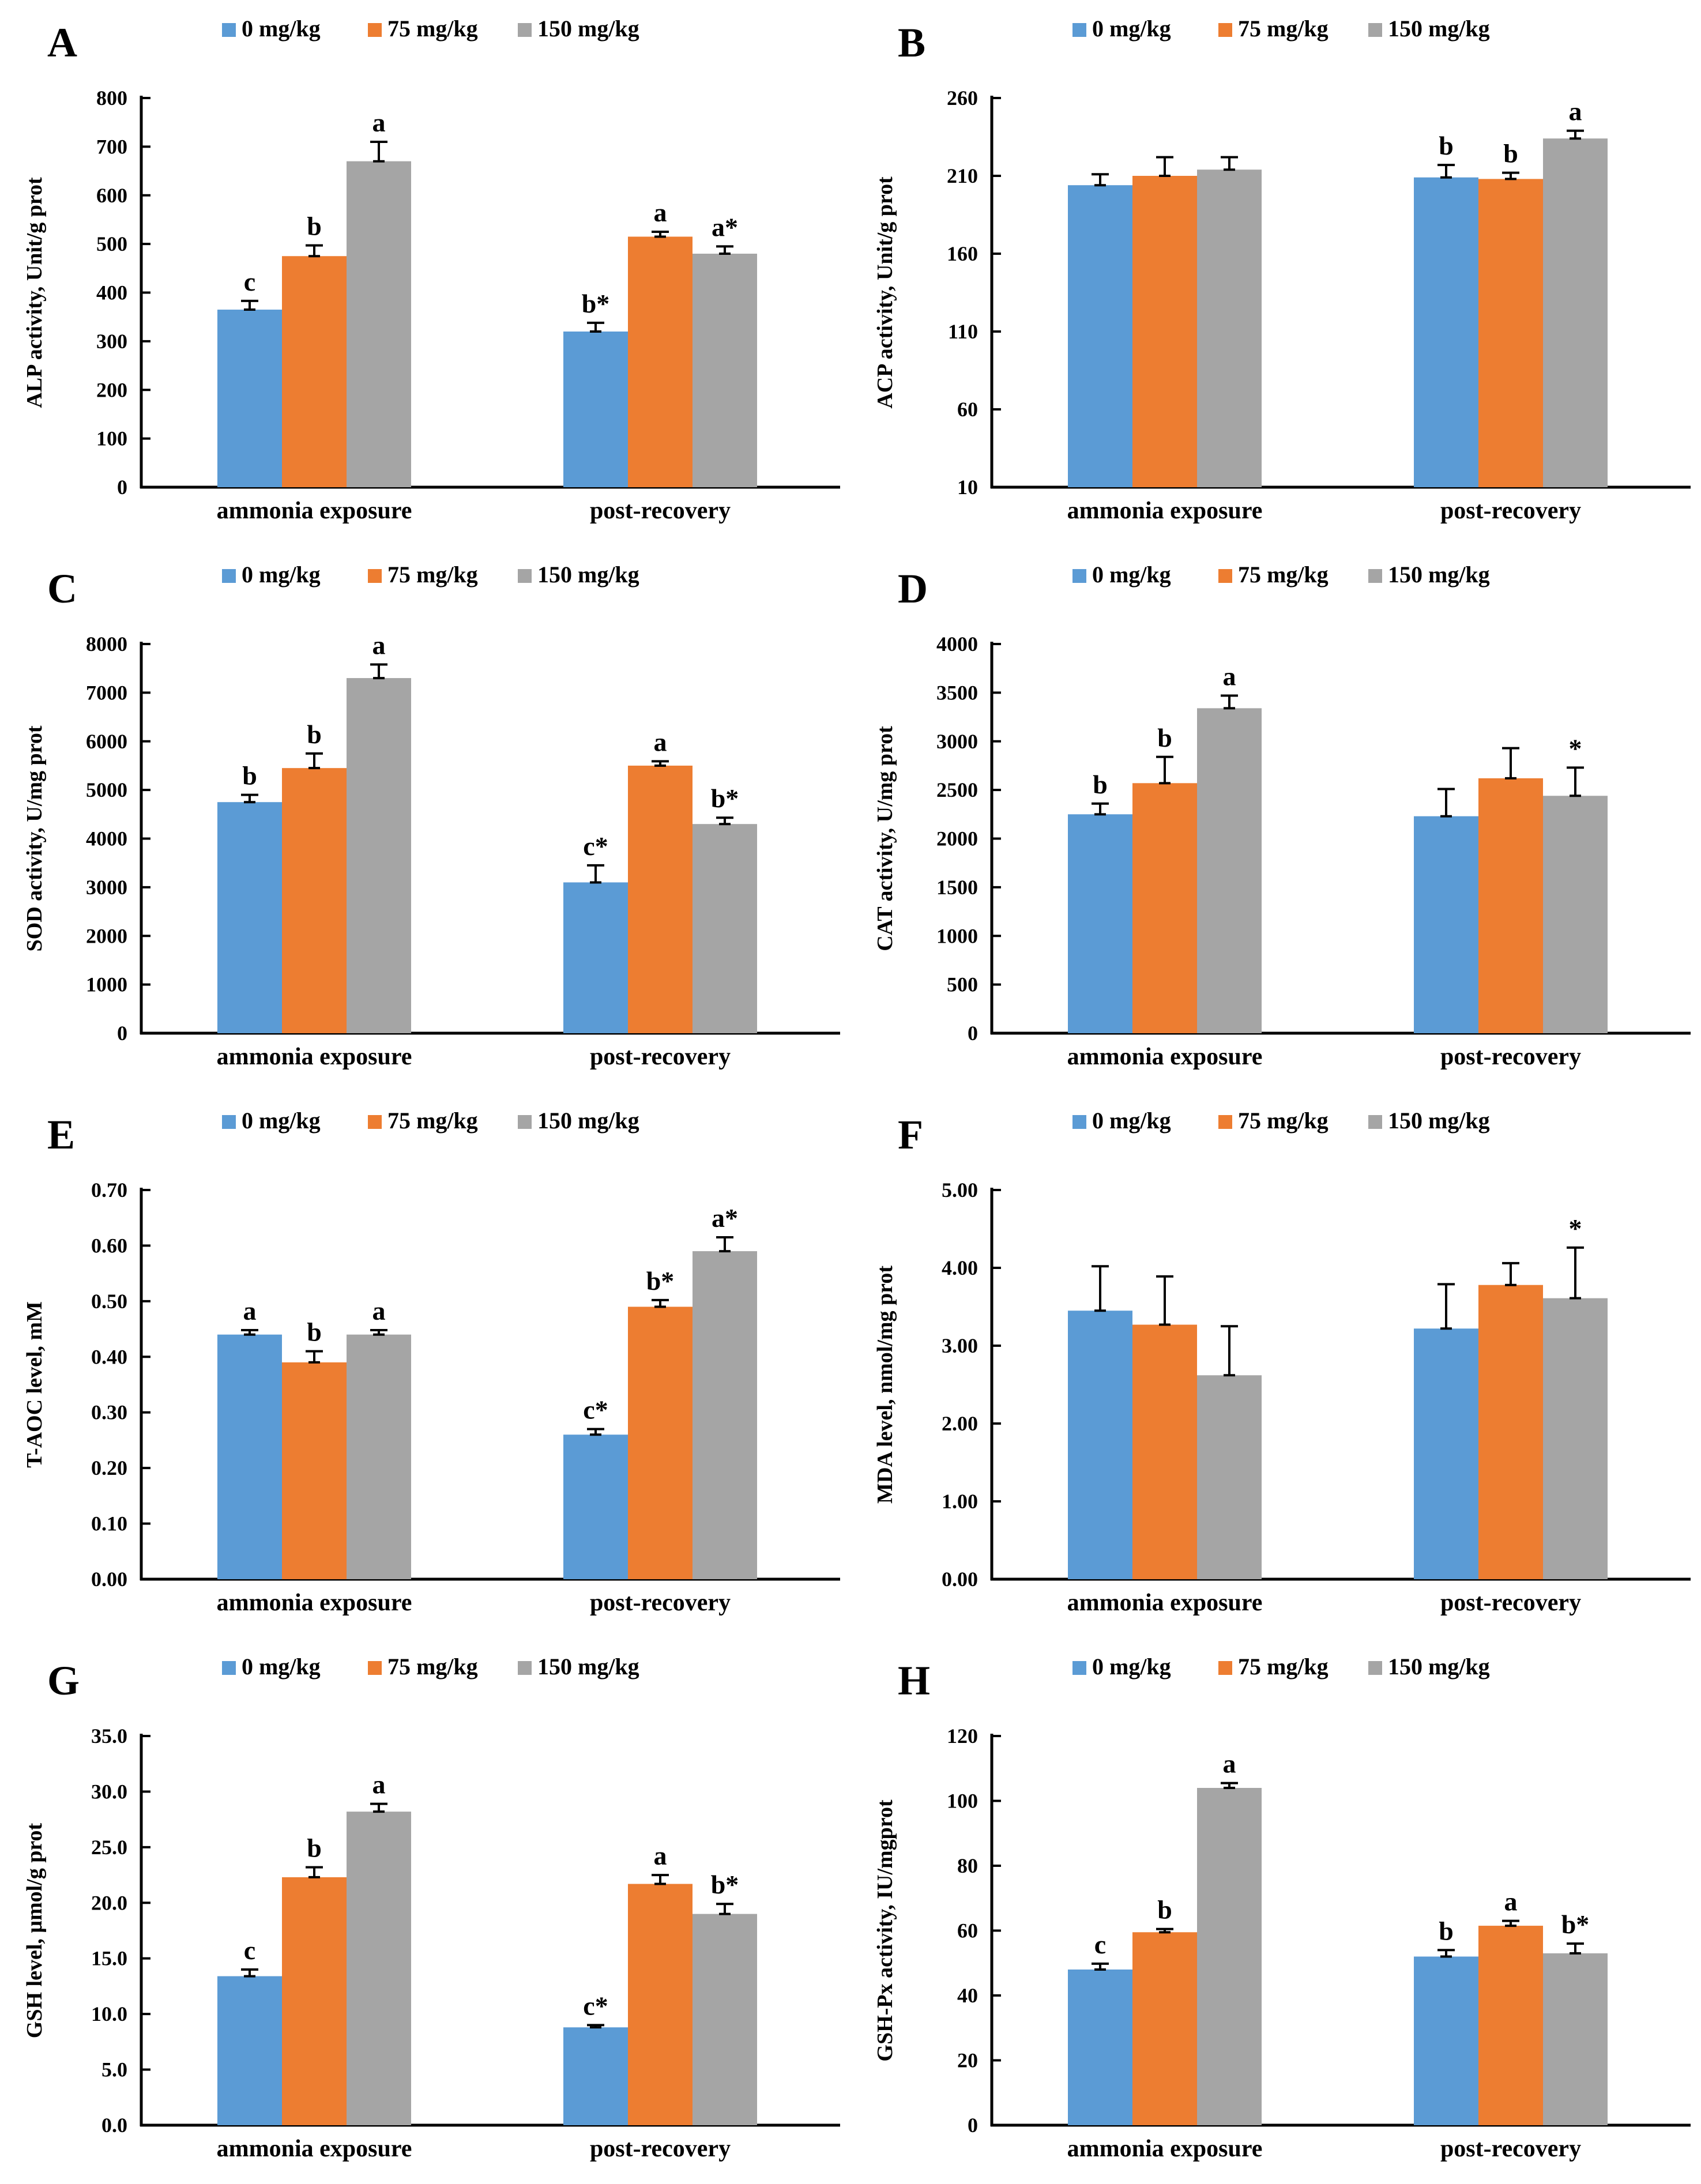 The image size is (1701, 2184). Describe the element at coordinates (34, 292) in the screenshot. I see `y-axis-title: ALP activity, Unit/g prot` at that location.